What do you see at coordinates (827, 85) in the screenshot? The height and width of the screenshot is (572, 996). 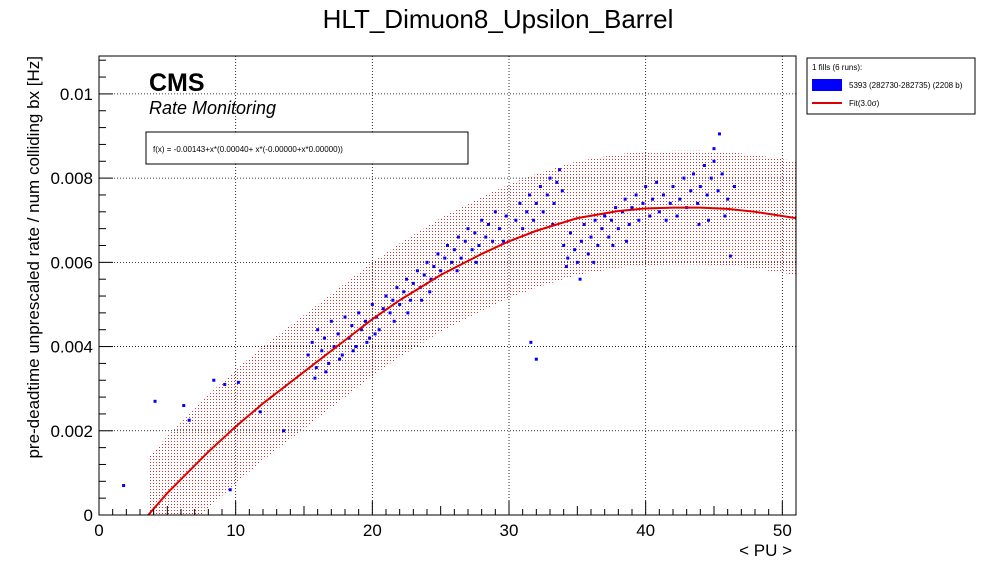 I see `legend-swatch-data` at bounding box center [827, 85].